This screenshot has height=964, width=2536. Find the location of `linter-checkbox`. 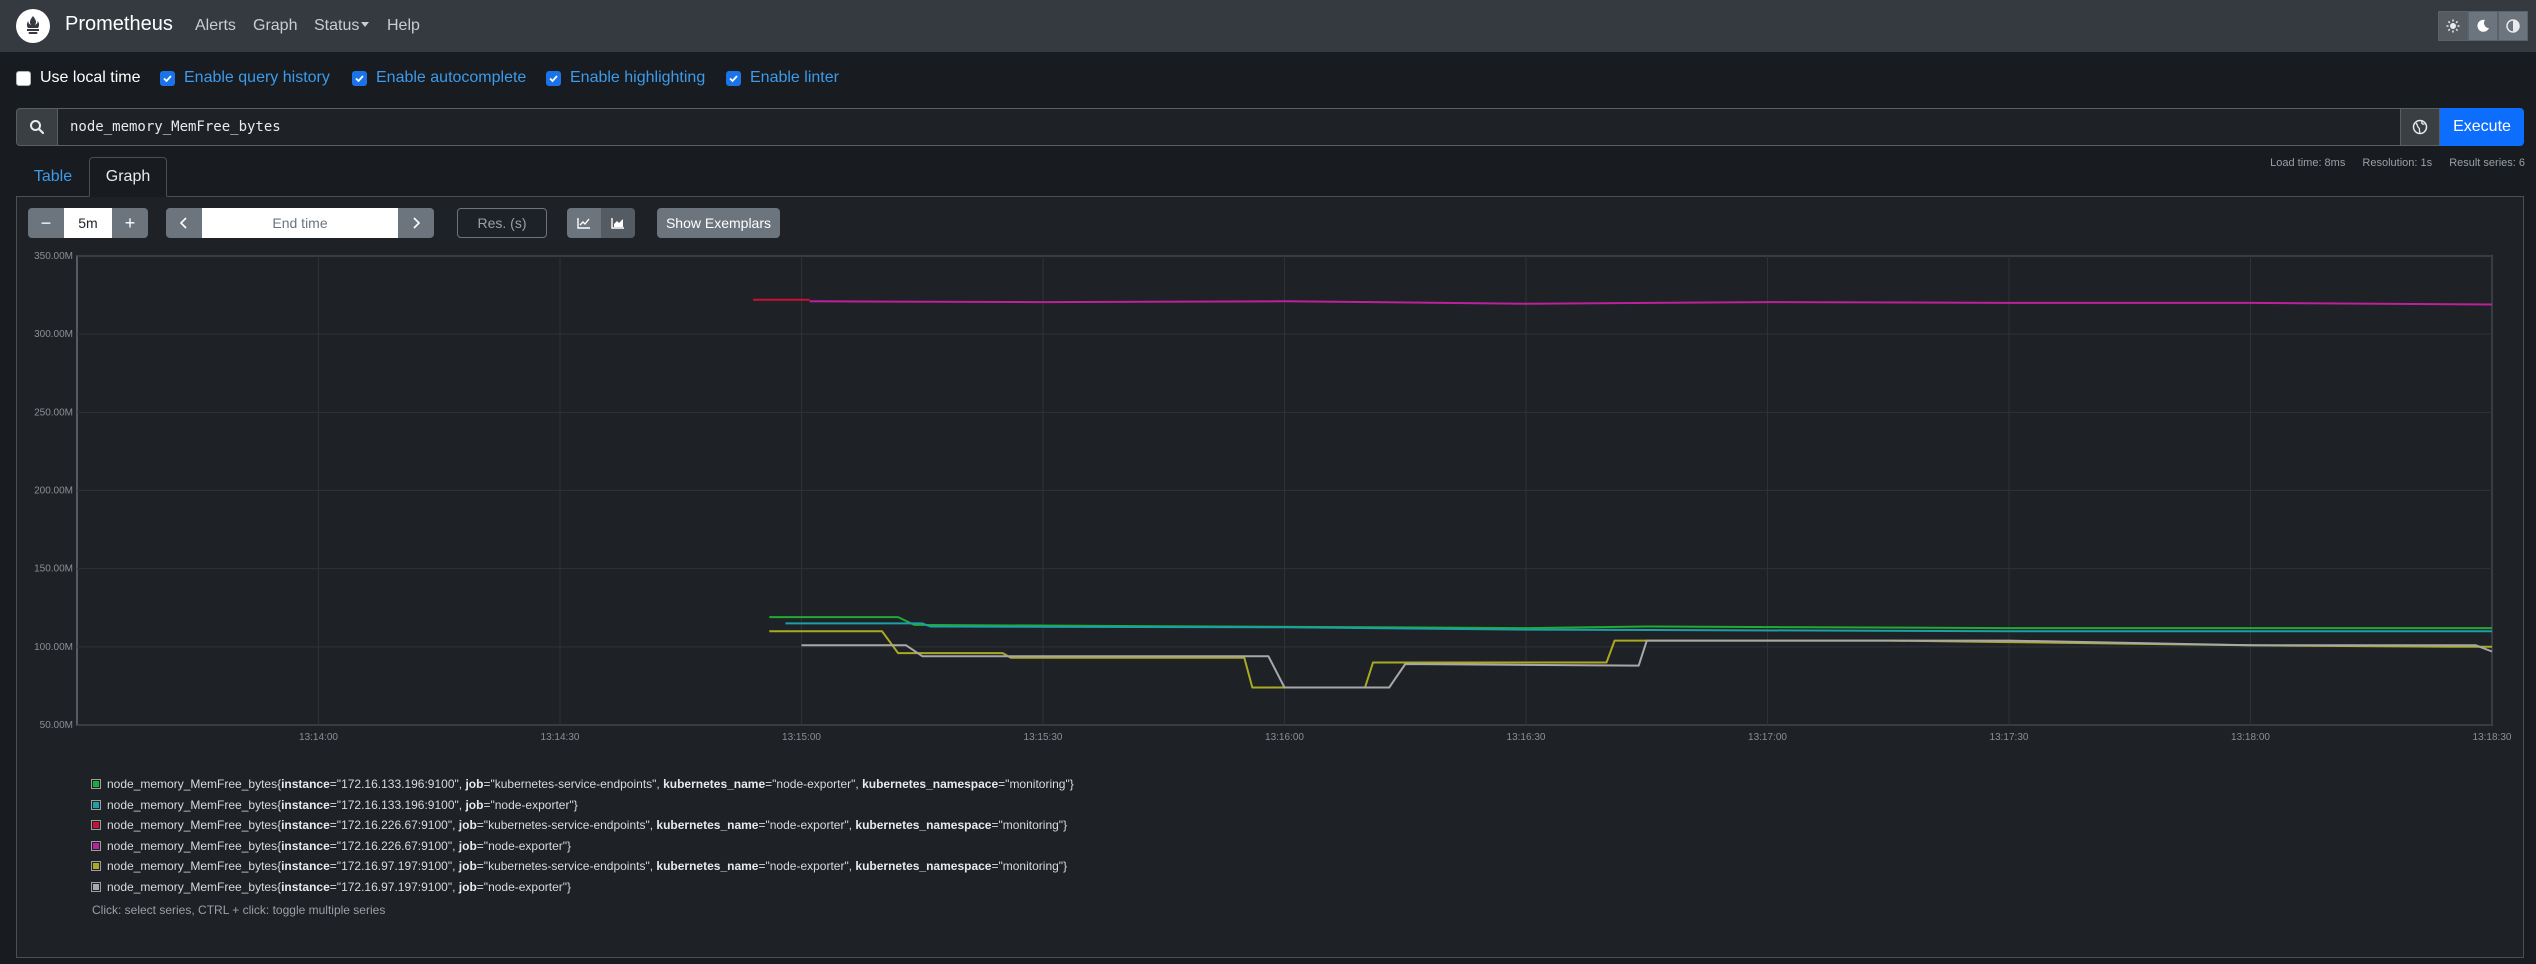

linter-checkbox is located at coordinates (733, 78).